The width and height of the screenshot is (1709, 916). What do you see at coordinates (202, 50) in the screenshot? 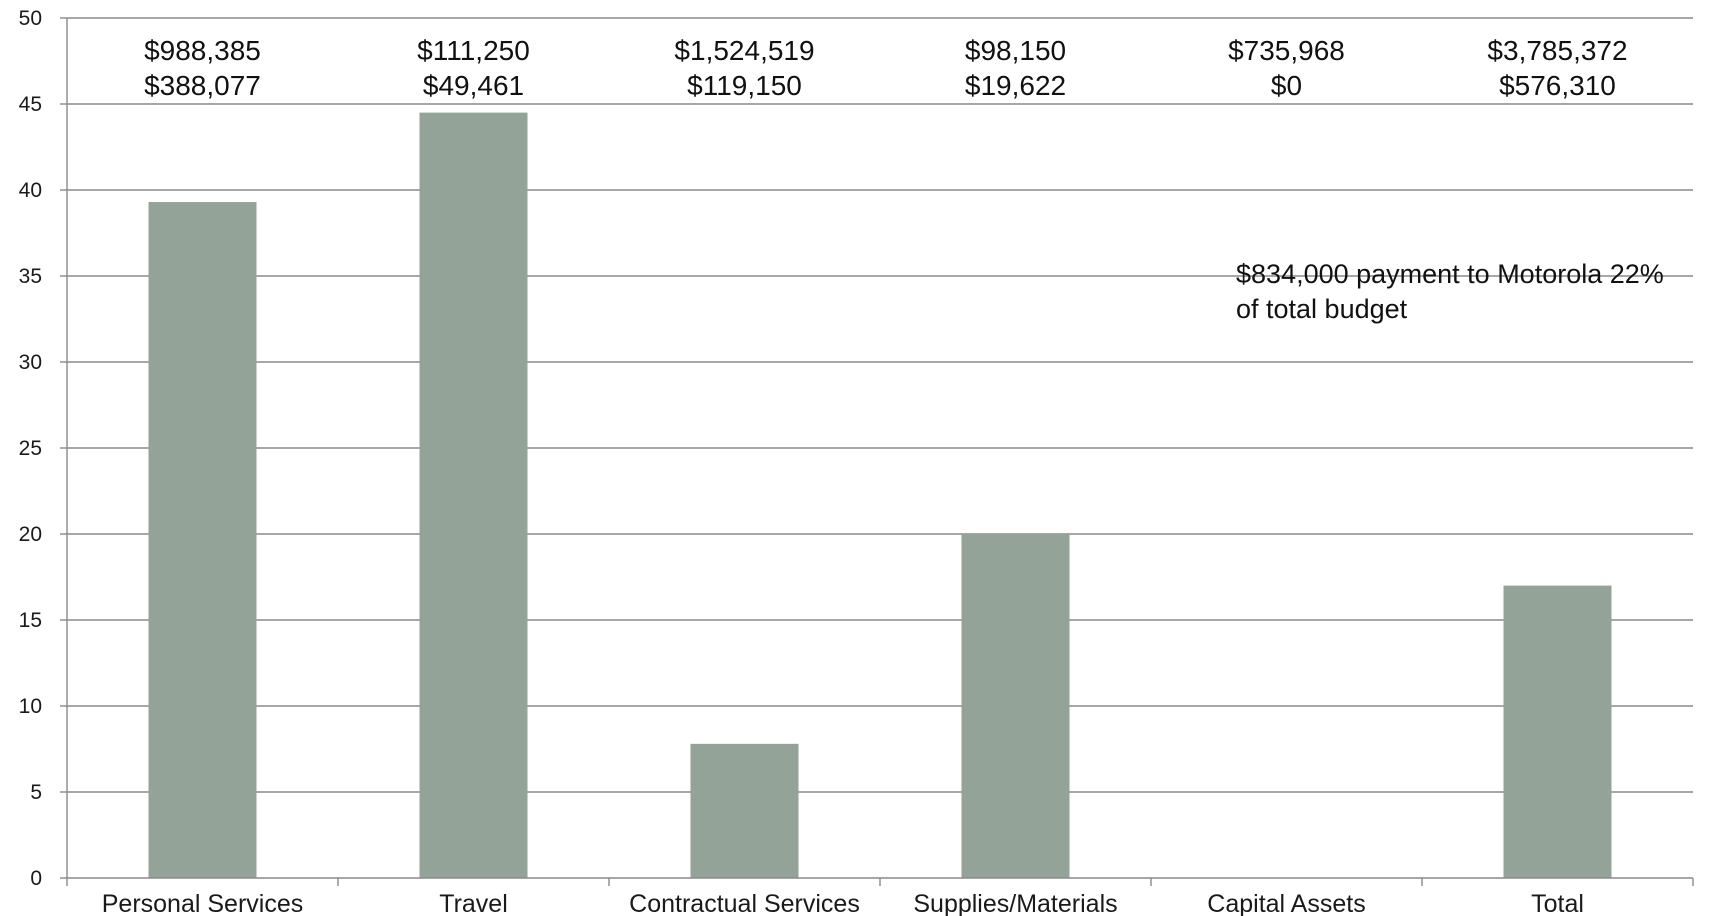
I see `annotation-top-personal-services: $988,385` at bounding box center [202, 50].